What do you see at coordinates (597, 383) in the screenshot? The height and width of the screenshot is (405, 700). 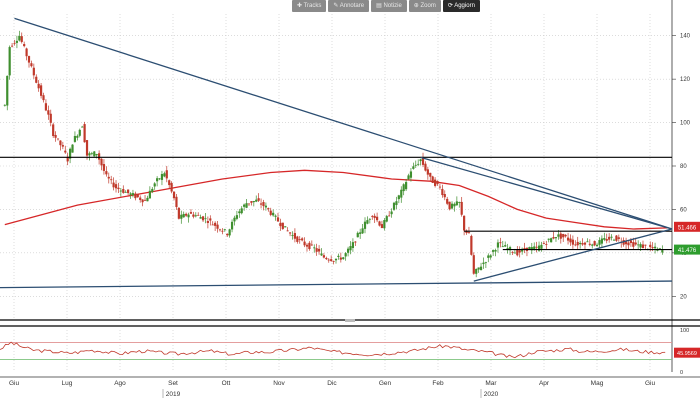 I see `x-tick-label: Mag` at bounding box center [597, 383].